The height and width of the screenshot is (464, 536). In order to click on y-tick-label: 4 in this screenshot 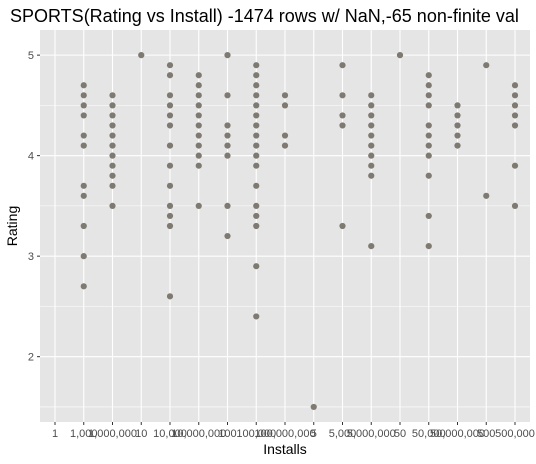, I will do `click(31, 157)`.